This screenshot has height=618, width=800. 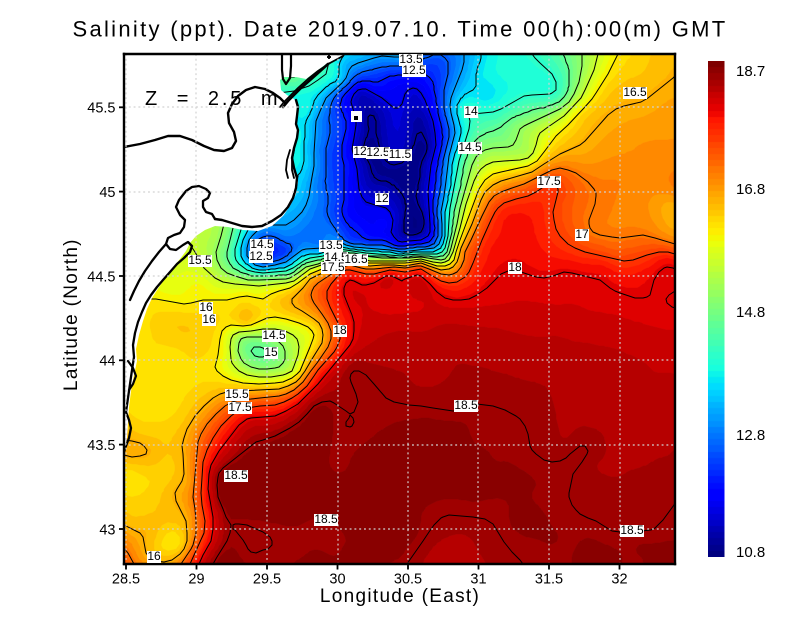 I want to click on svg-text: Latitude (North), so click(x=71, y=314).